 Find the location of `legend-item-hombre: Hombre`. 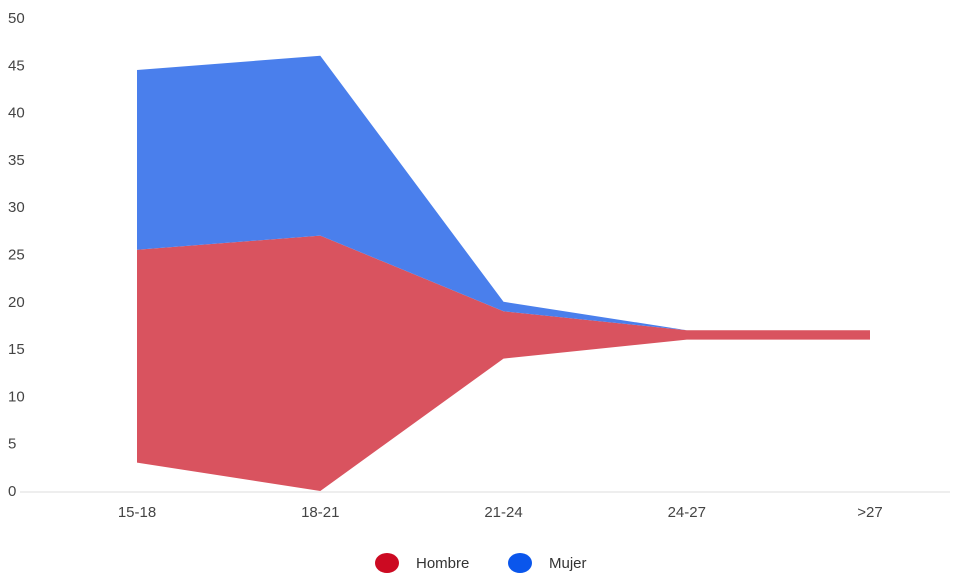

legend-item-hombre: Hombre is located at coordinates (422, 563).